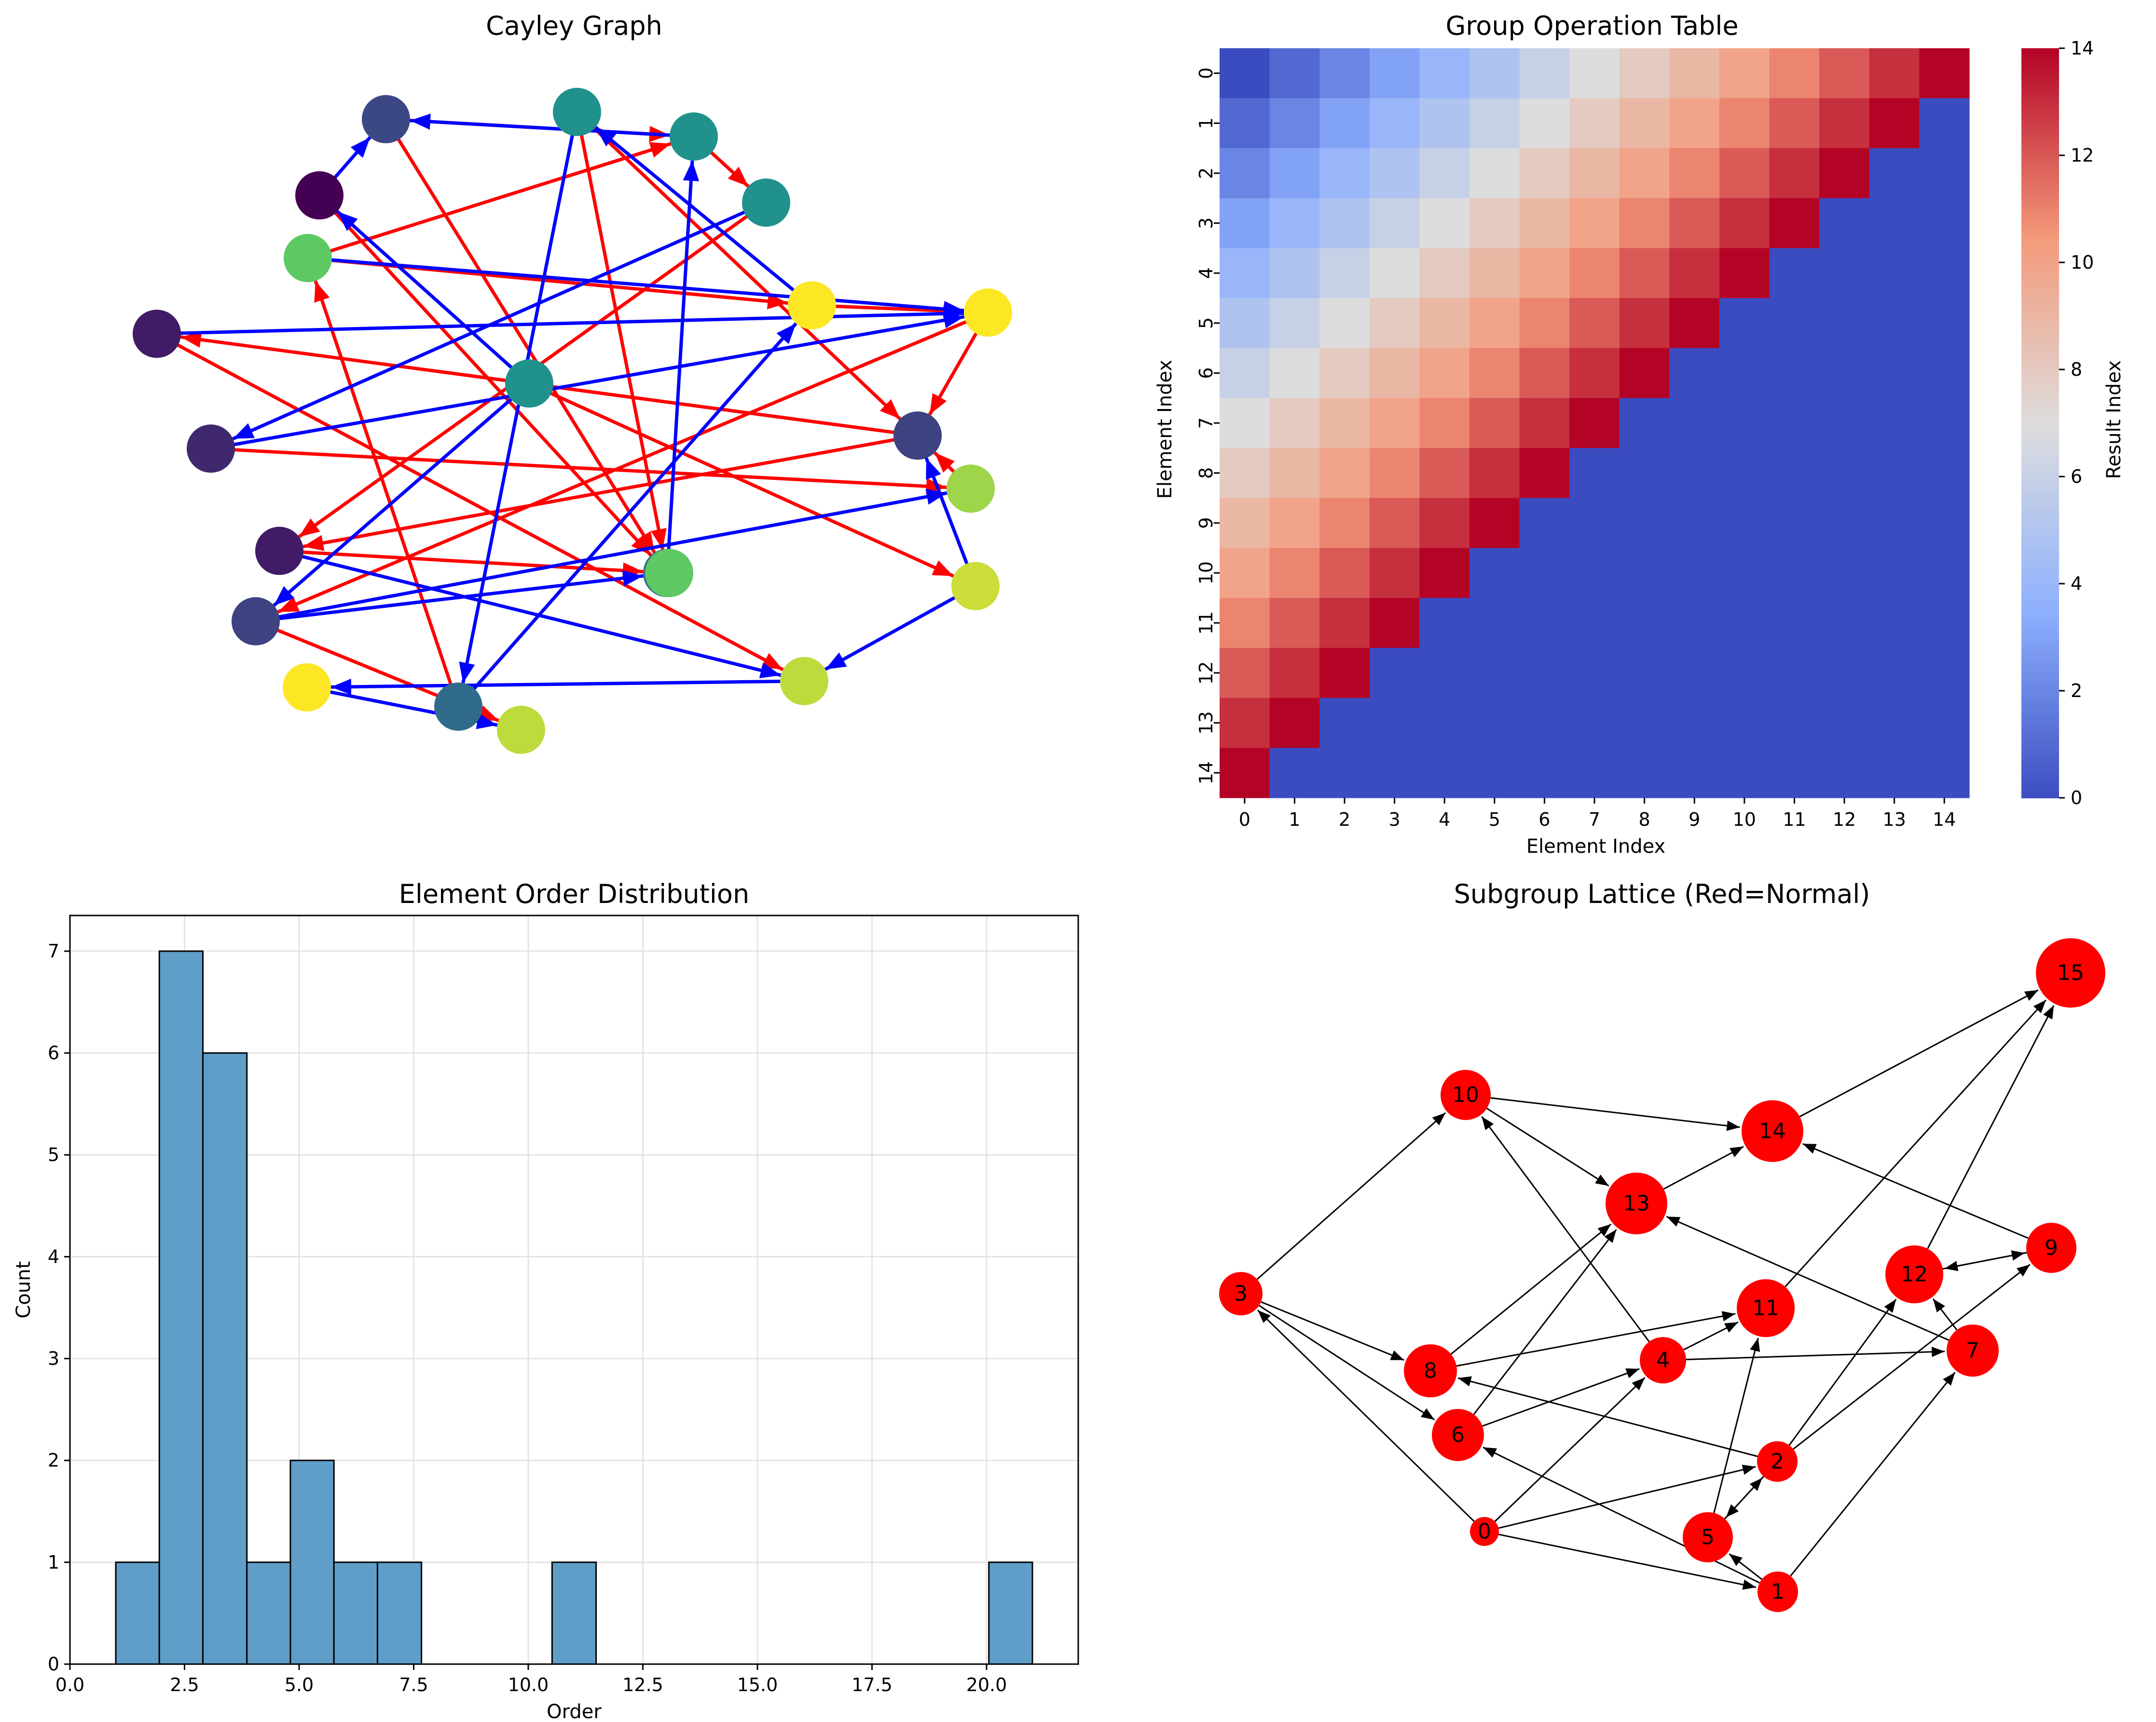 The width and height of the screenshot is (2156, 1722). I want to click on heatmap-y-tick-label: 1, so click(1206, 123).